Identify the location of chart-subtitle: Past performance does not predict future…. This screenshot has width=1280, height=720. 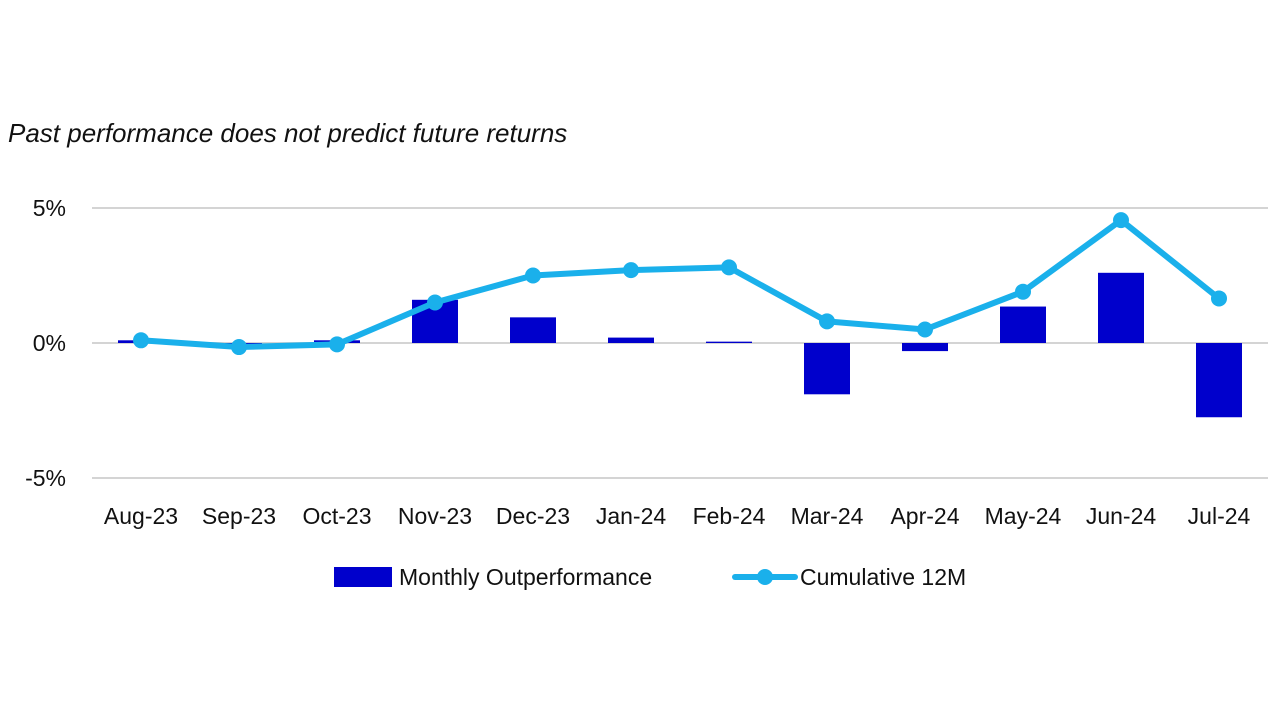
(288, 133).